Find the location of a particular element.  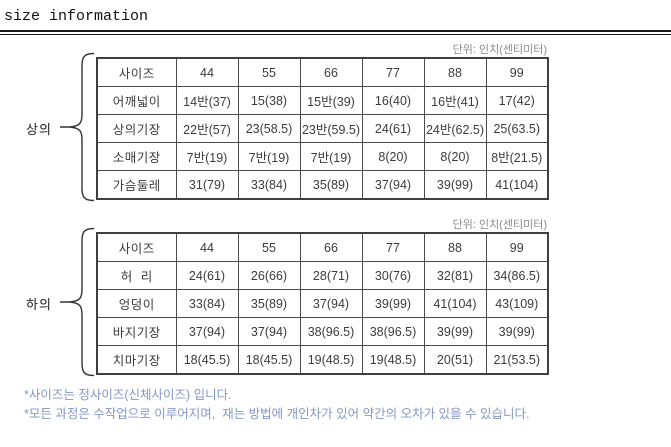

row-header-cell: 상의기장 is located at coordinates (136, 128).